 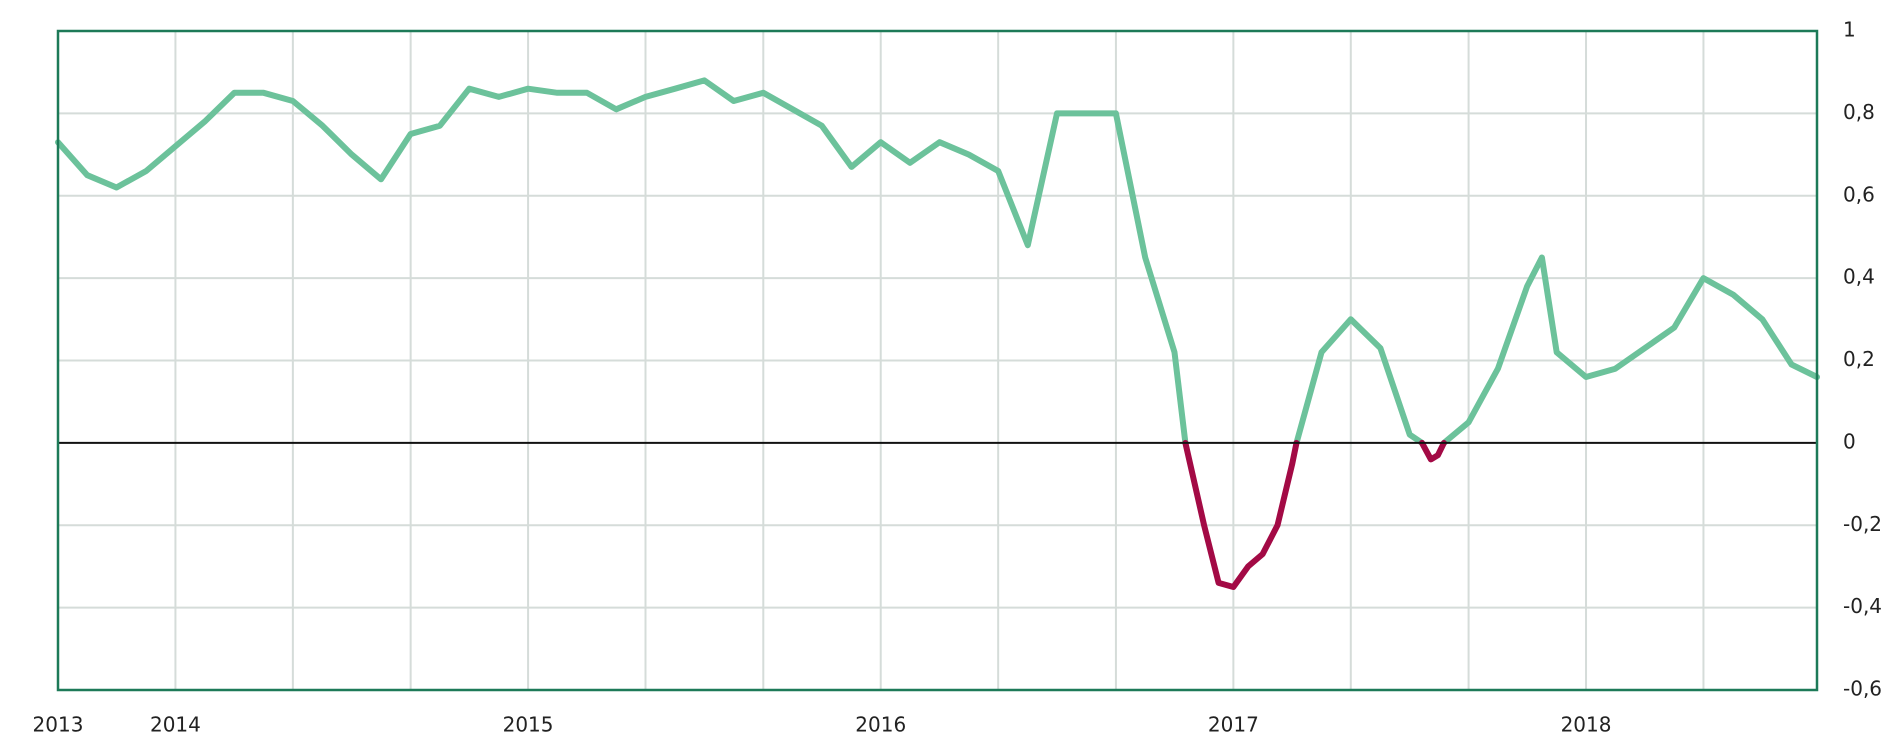 I want to click on y-tick-label: 1, so click(x=1849, y=30).